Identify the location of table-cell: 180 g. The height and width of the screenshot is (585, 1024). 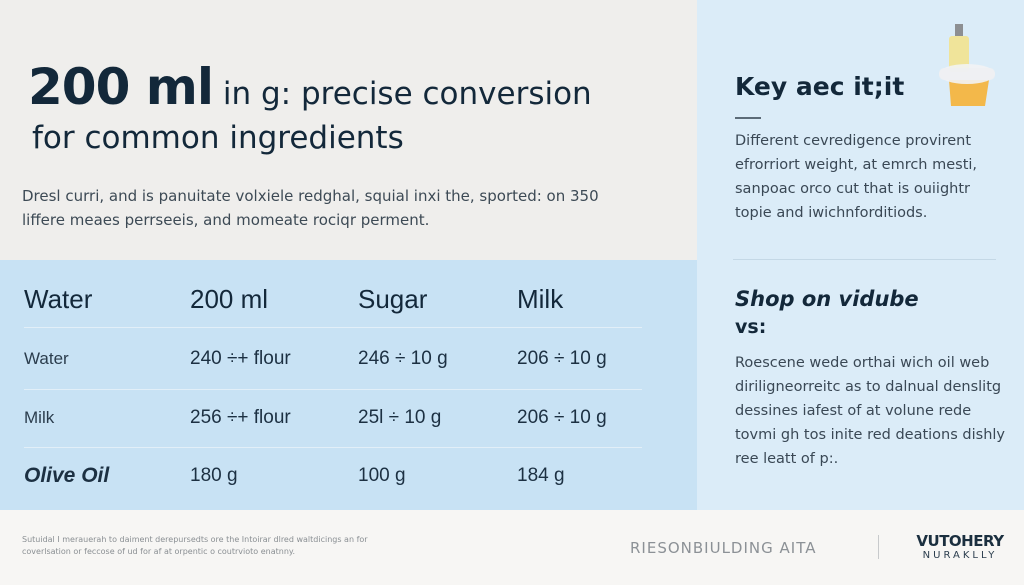
(214, 475).